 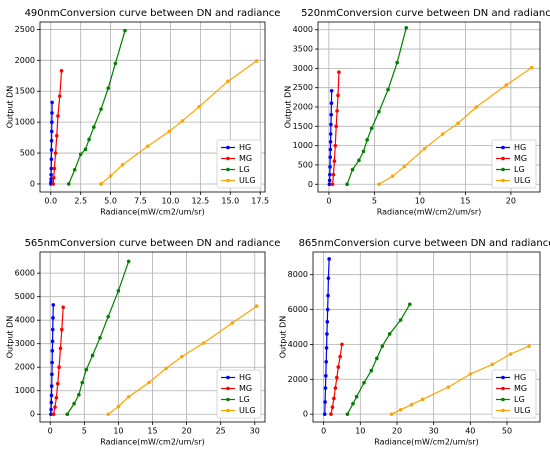 I want to click on x-tick-label: 15, so click(x=465, y=201).